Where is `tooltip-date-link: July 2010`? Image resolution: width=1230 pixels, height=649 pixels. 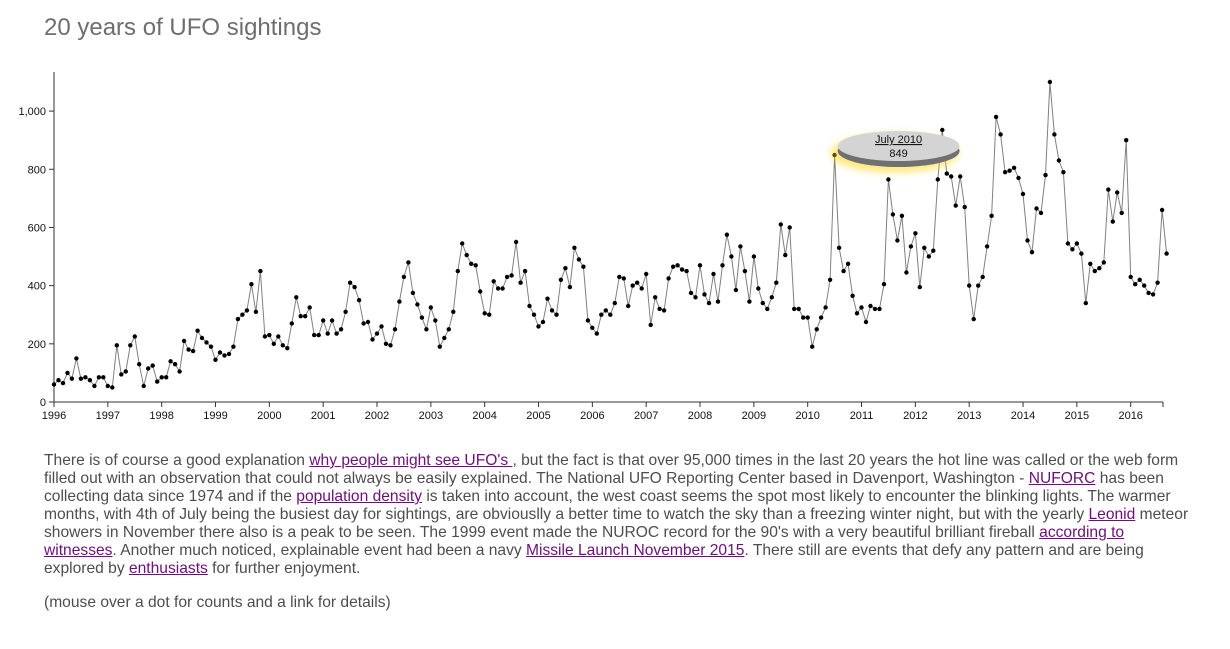 tooltip-date-link: July 2010 is located at coordinates (898, 140).